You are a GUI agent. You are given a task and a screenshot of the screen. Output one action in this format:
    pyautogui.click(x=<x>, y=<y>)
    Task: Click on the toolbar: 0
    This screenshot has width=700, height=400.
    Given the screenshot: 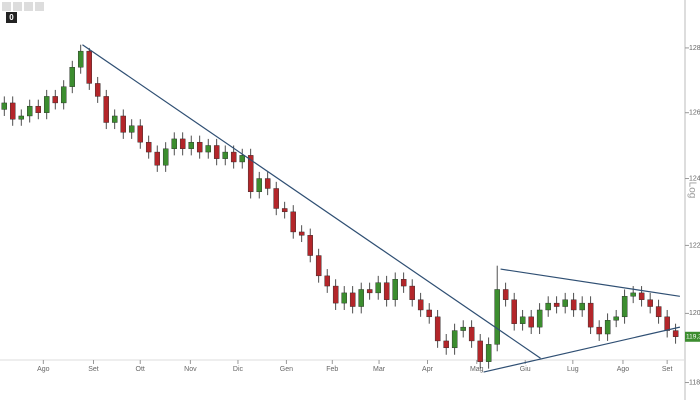 What is the action you would take?
    pyautogui.click(x=23, y=12)
    